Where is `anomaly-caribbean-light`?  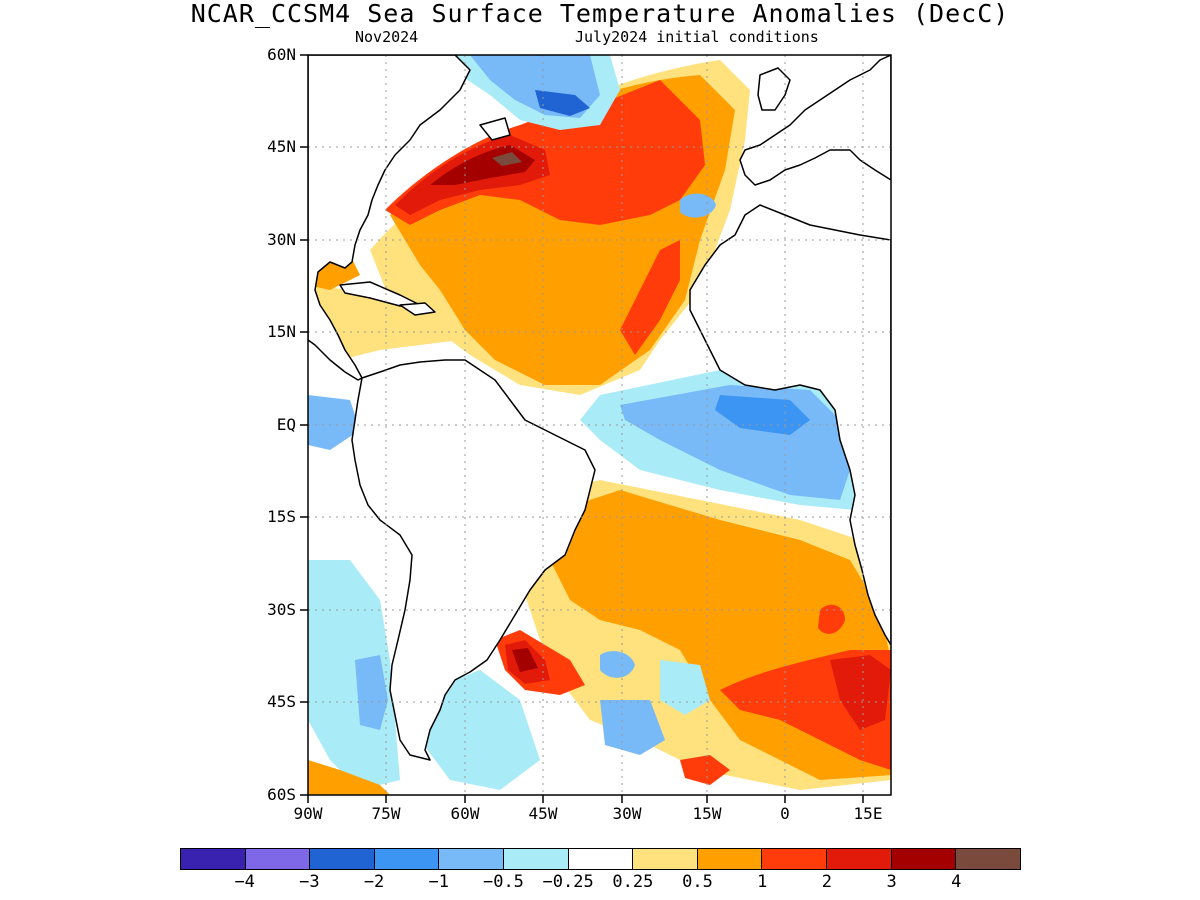 anomaly-caribbean-light is located at coordinates (384, 322).